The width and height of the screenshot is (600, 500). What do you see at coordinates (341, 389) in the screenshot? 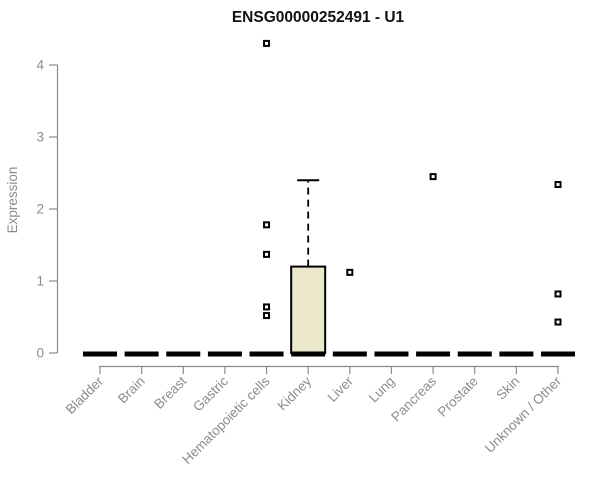
I see `x-axis-label-liver: Liver` at bounding box center [341, 389].